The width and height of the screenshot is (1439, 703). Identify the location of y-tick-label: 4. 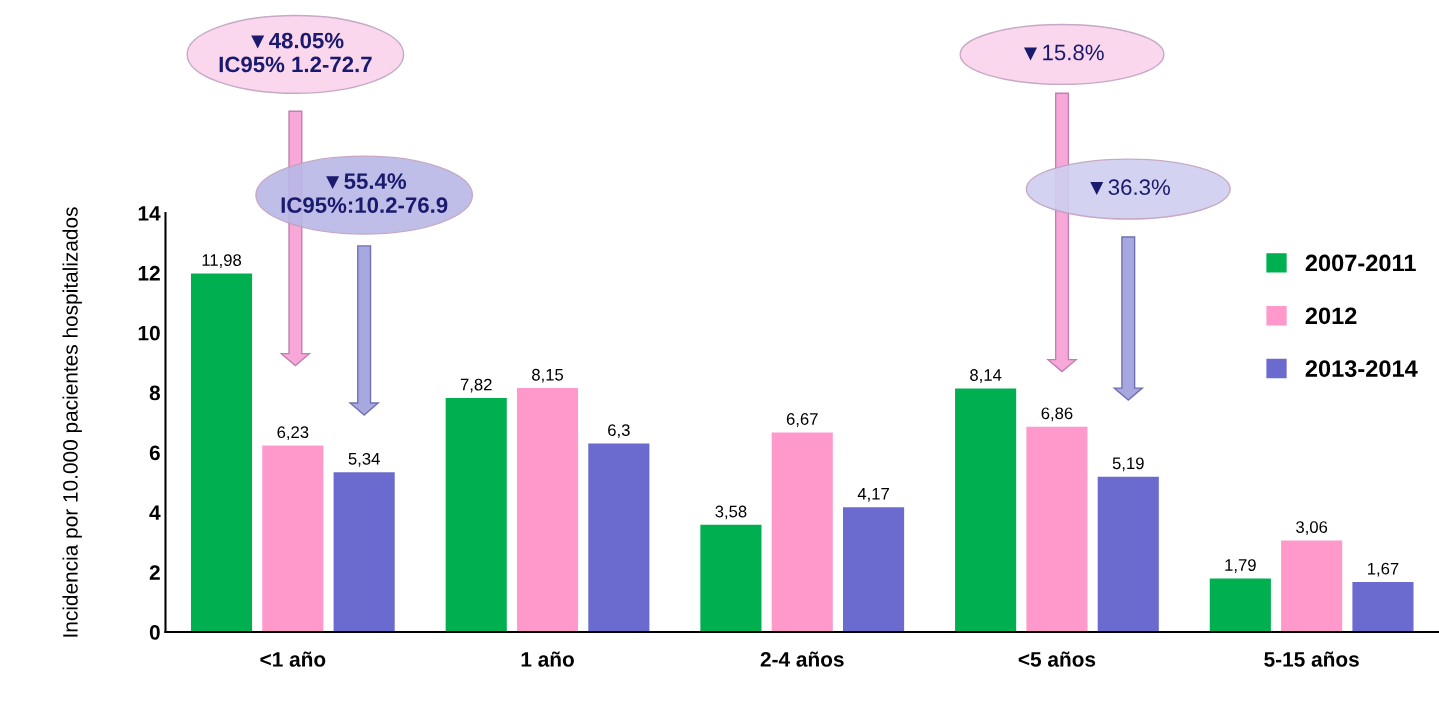
(155, 512).